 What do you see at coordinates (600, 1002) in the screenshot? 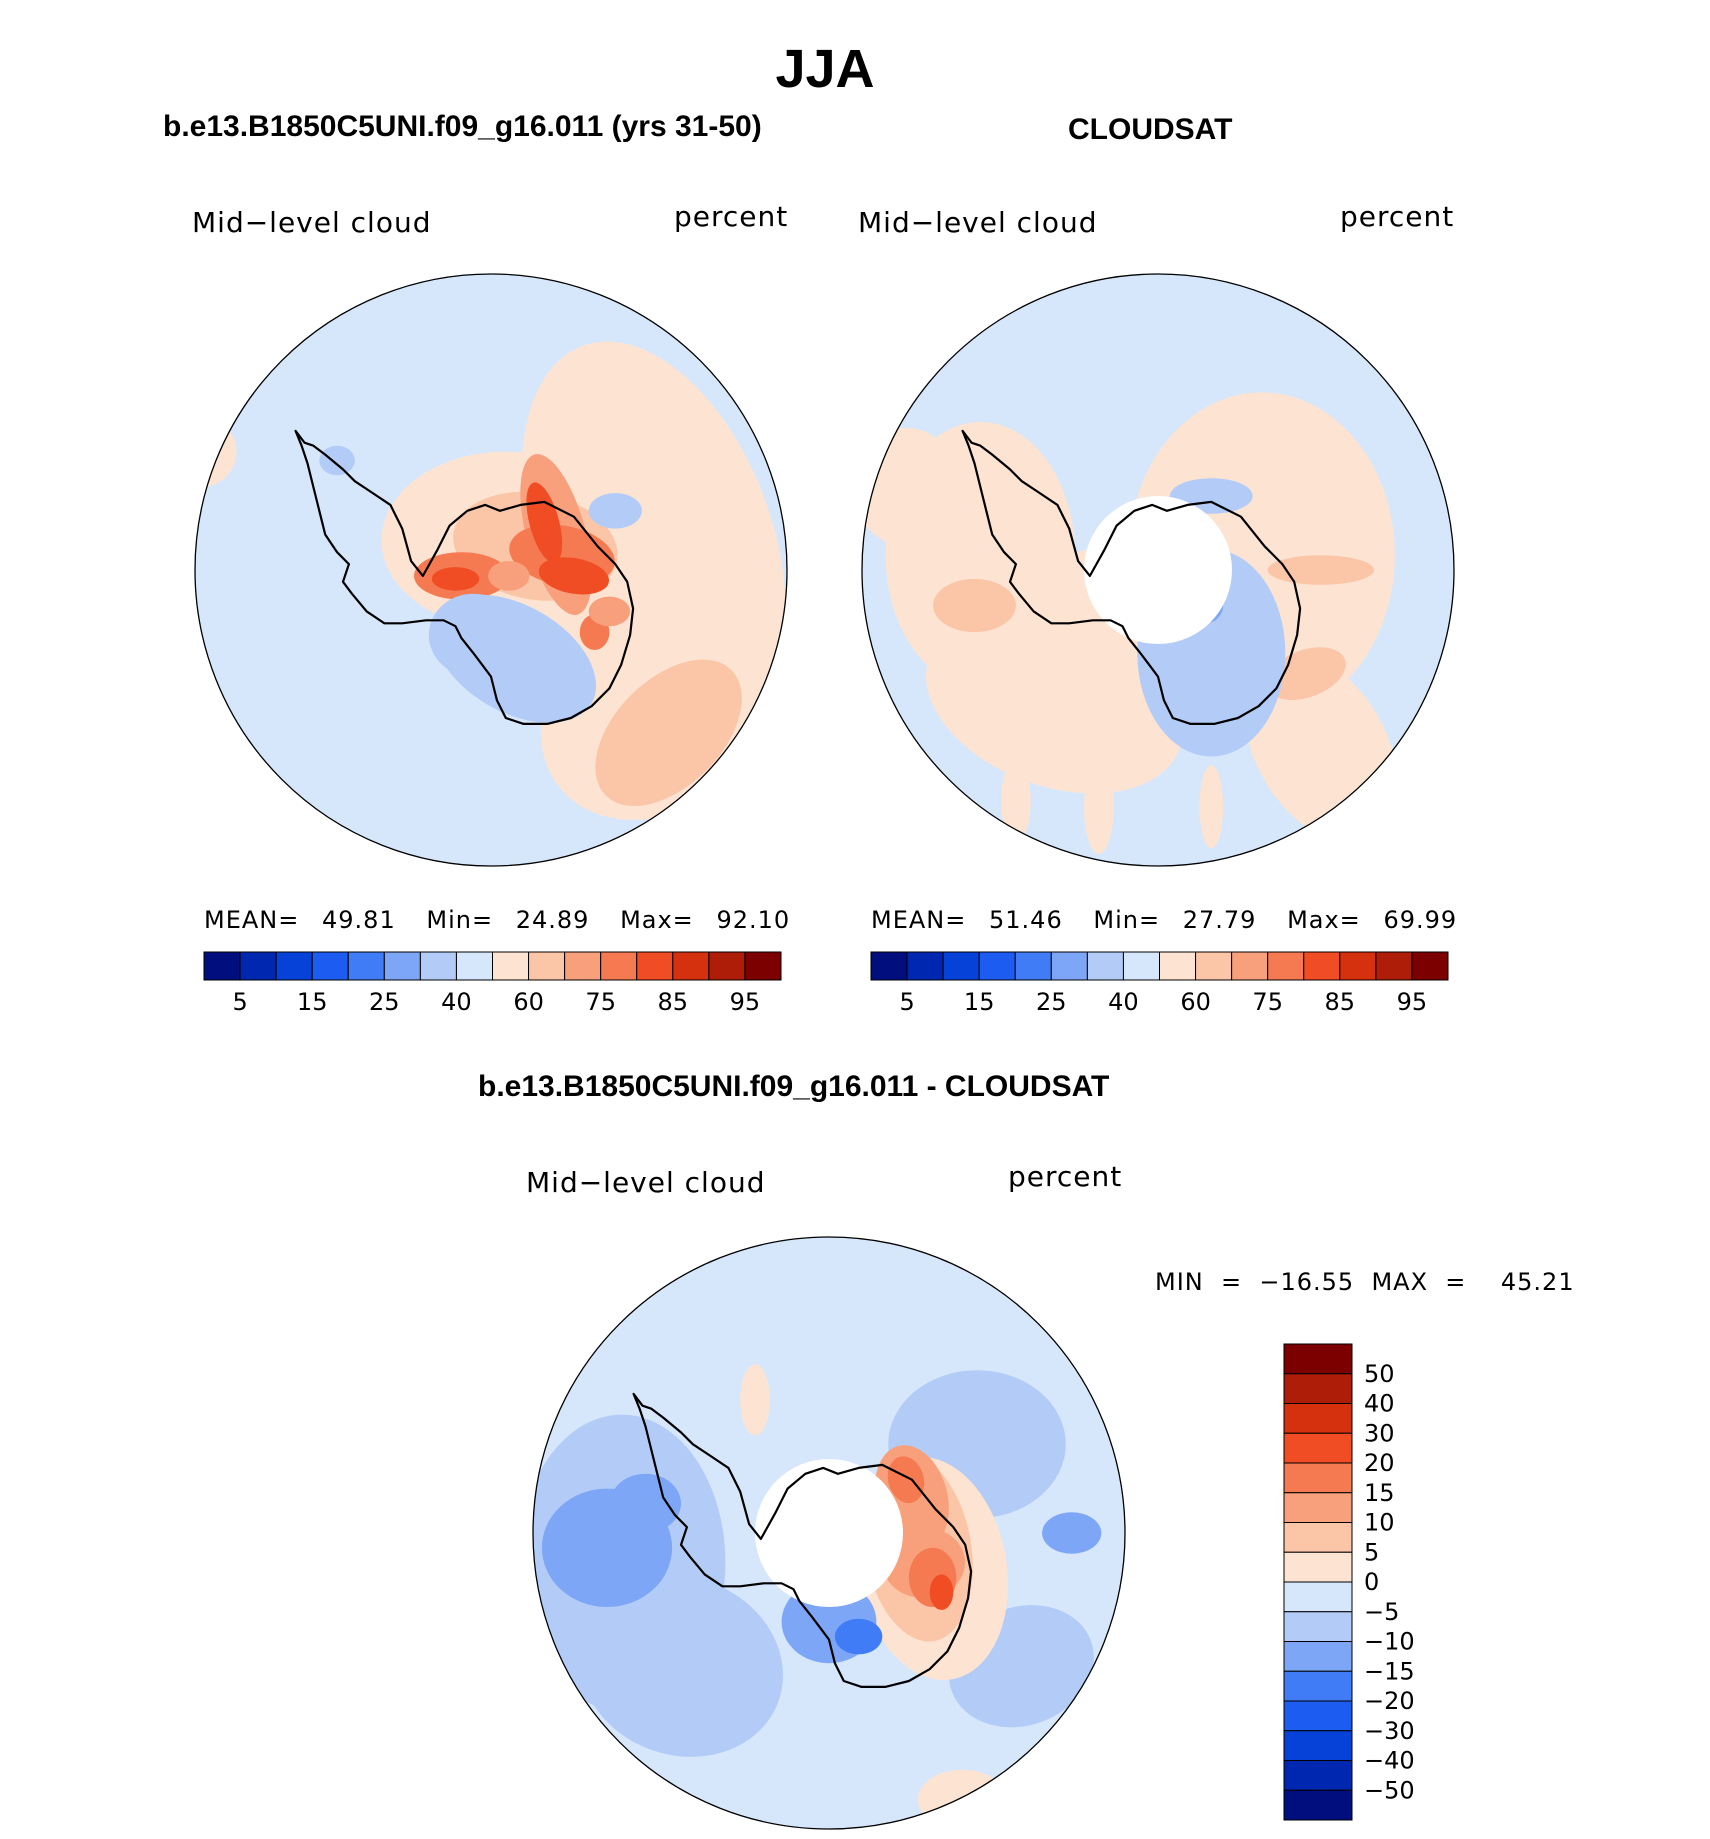
I see `model-colorbar-tick-label: 75` at bounding box center [600, 1002].